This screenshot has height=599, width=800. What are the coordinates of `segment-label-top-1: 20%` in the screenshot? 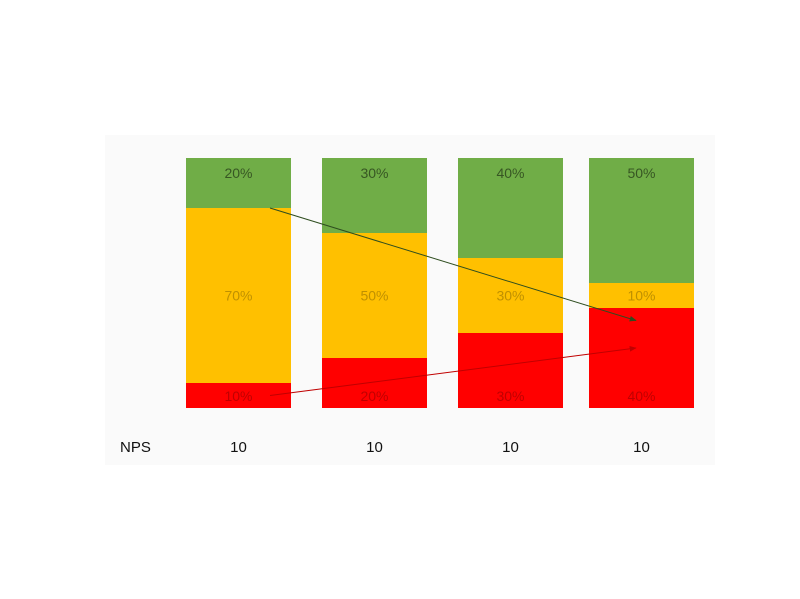 It's located at (238, 173).